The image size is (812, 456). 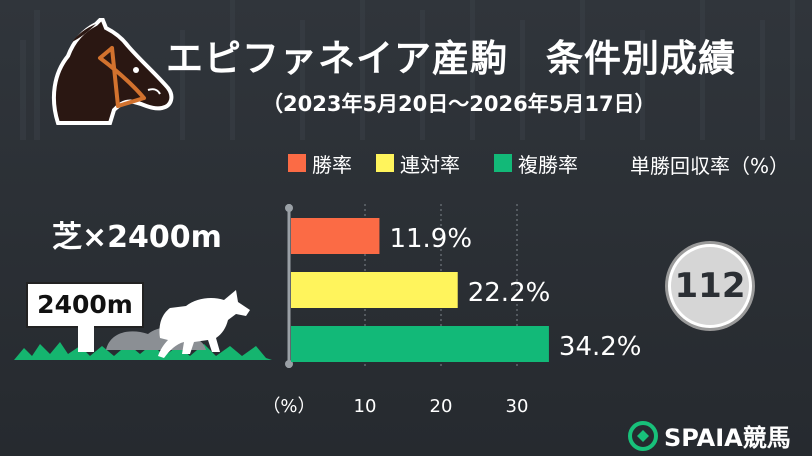 What do you see at coordinates (137, 237) in the screenshot?
I see `course-label: 芝×2400m` at bounding box center [137, 237].